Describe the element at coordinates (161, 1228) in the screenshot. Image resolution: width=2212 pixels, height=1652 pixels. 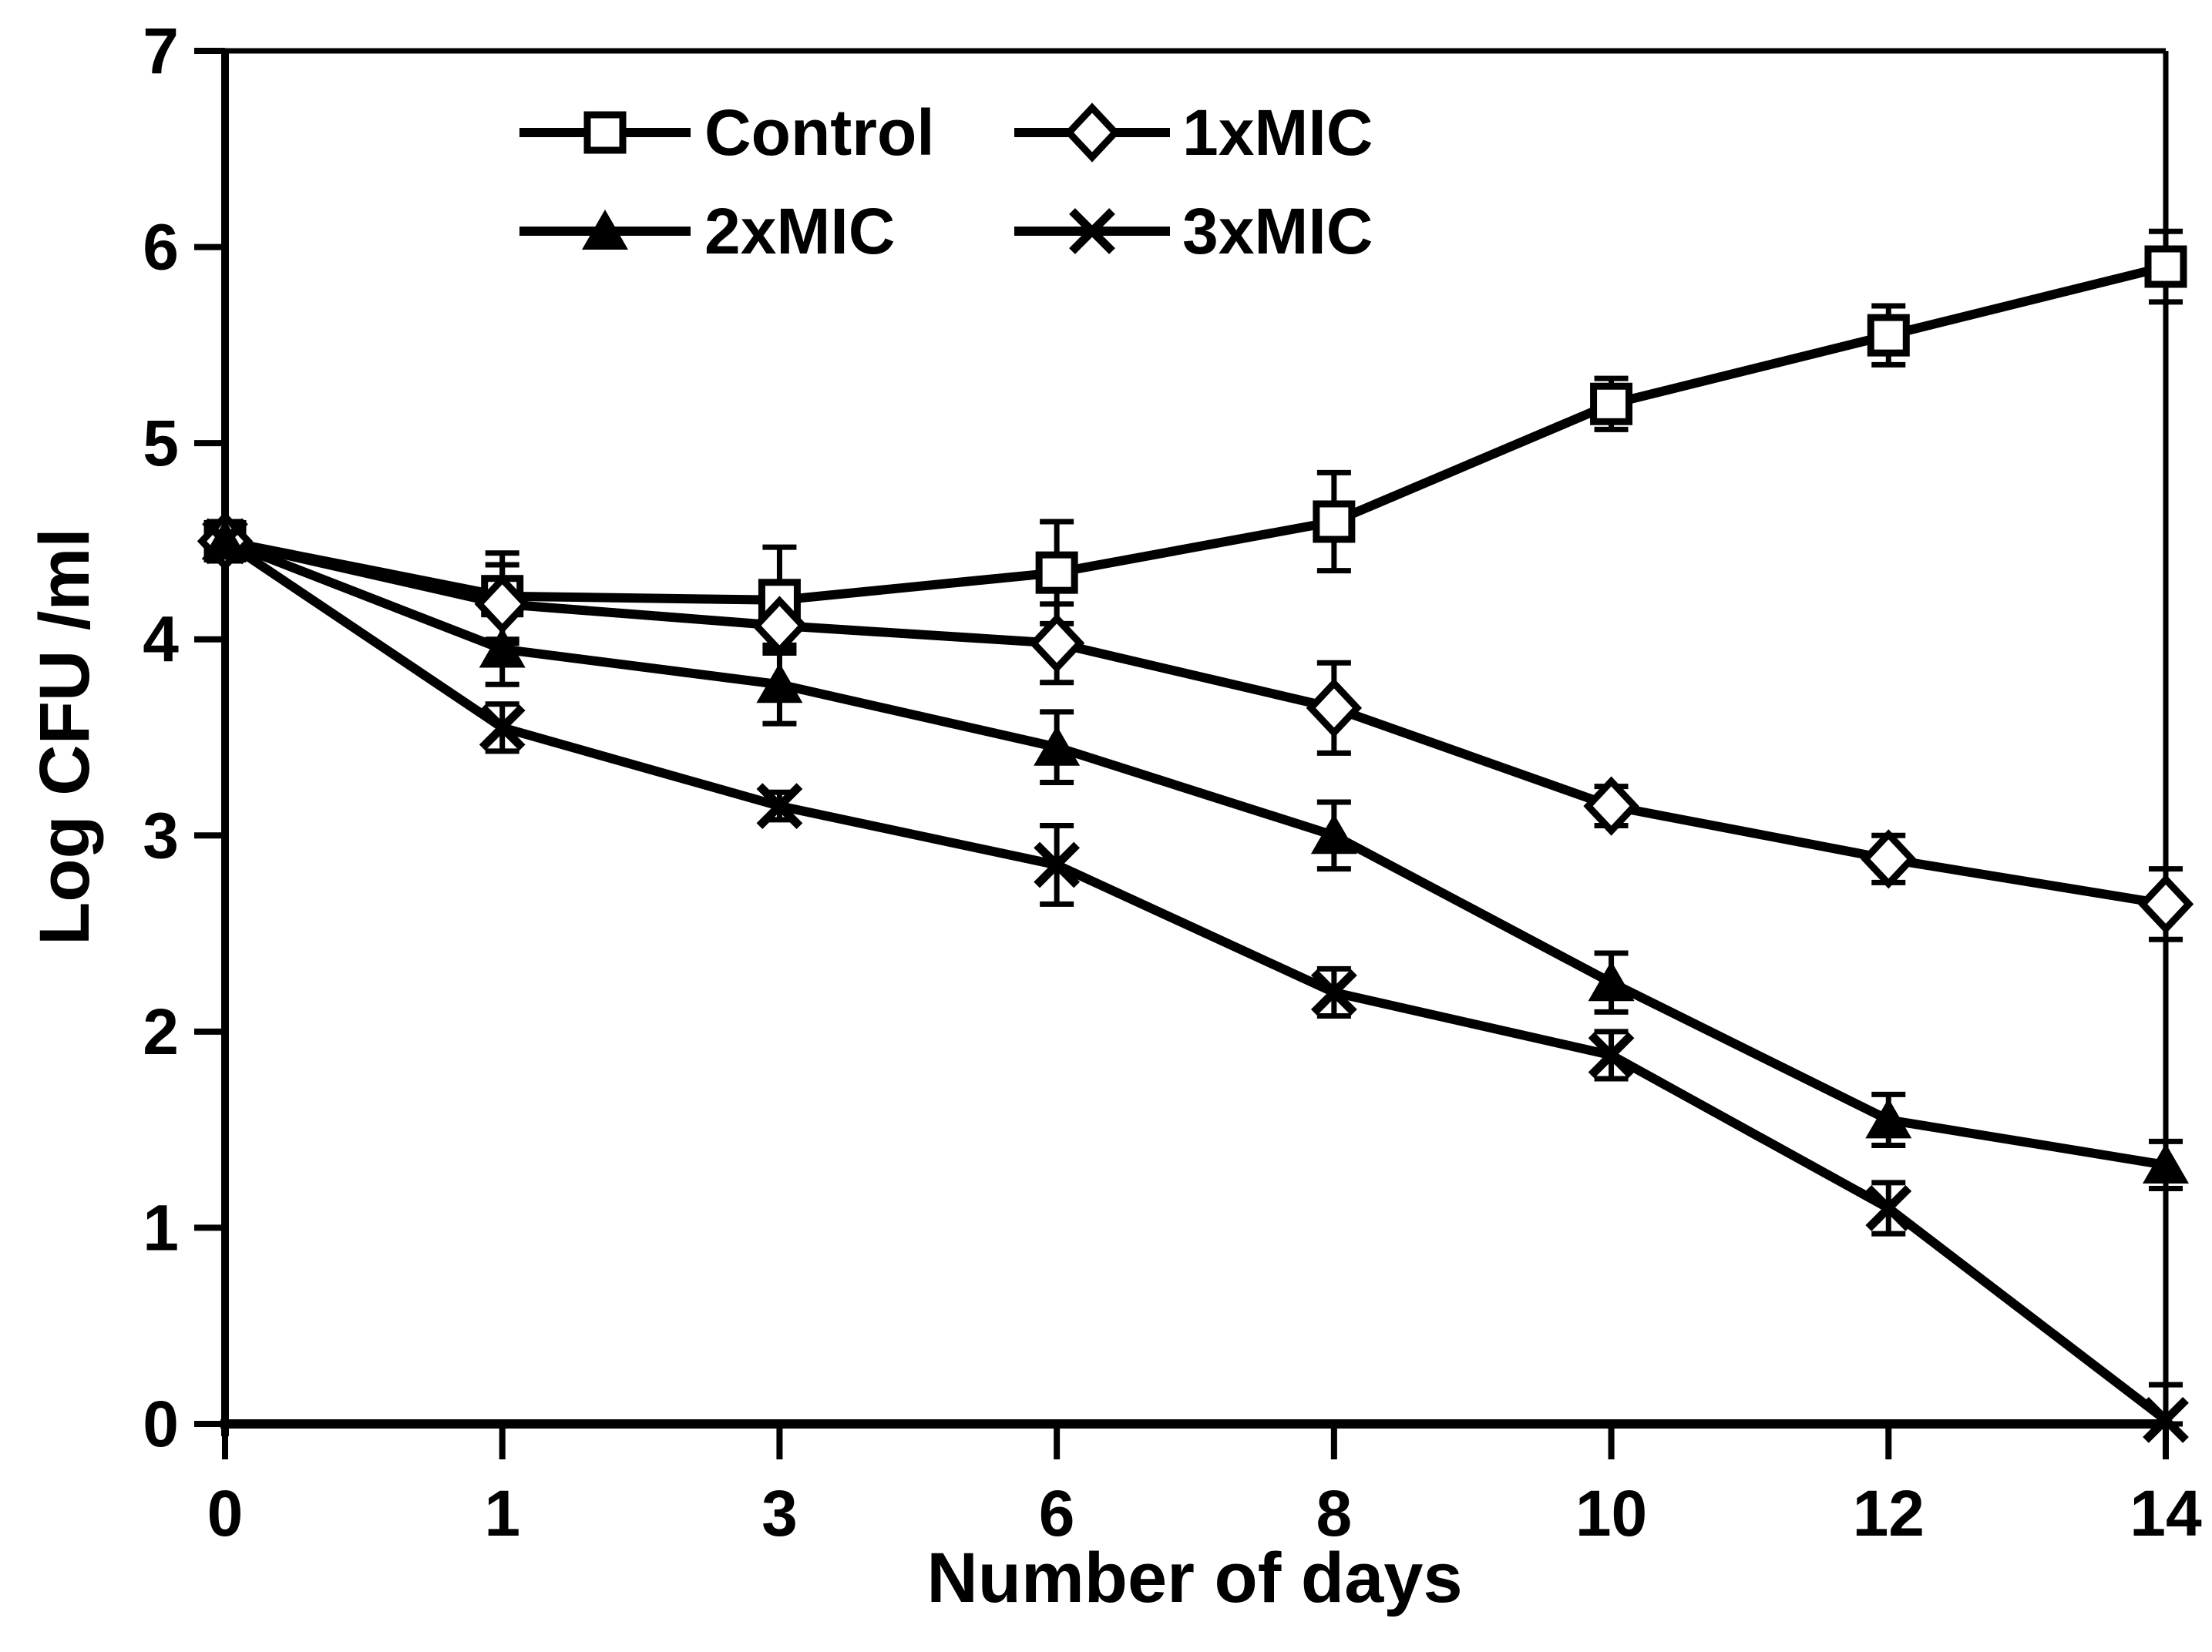
I see `y-tick-label: 1` at that location.